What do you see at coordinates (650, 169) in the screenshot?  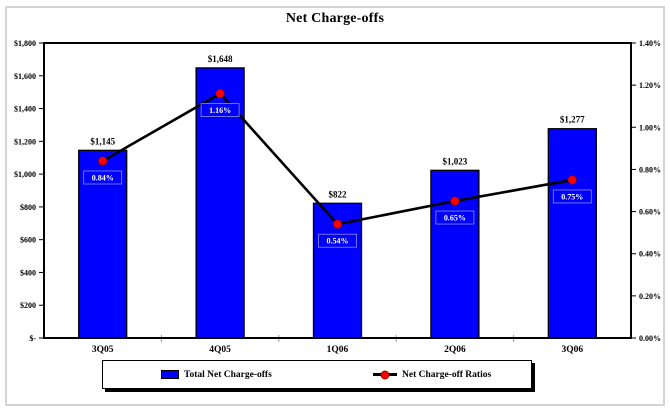 I see `right-axis-tick-label: 0.80%` at bounding box center [650, 169].